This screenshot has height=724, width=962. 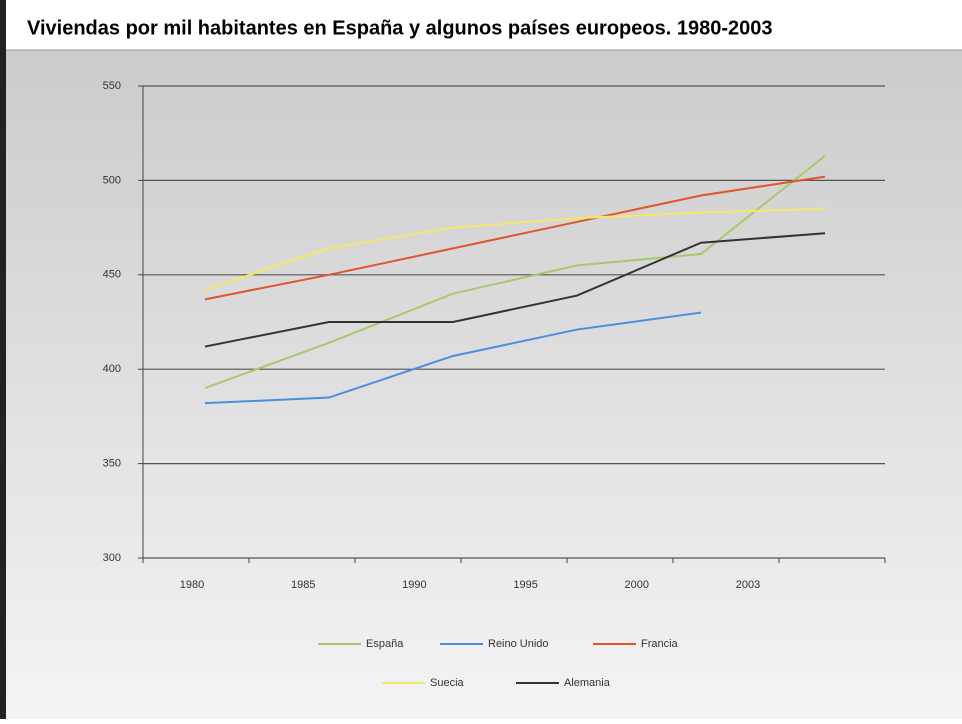 What do you see at coordinates (192, 585) in the screenshot?
I see `x-tick-label: 1980` at bounding box center [192, 585].